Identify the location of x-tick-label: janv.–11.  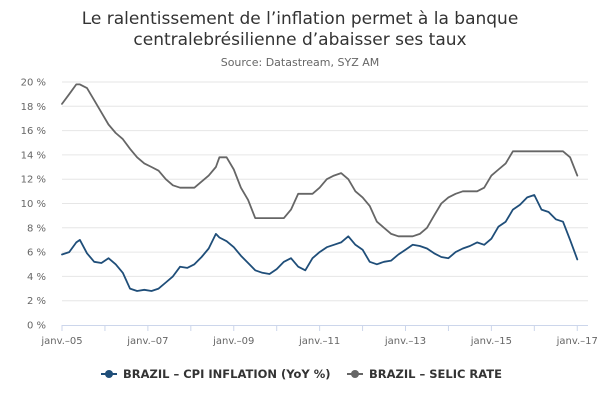
(319, 341).